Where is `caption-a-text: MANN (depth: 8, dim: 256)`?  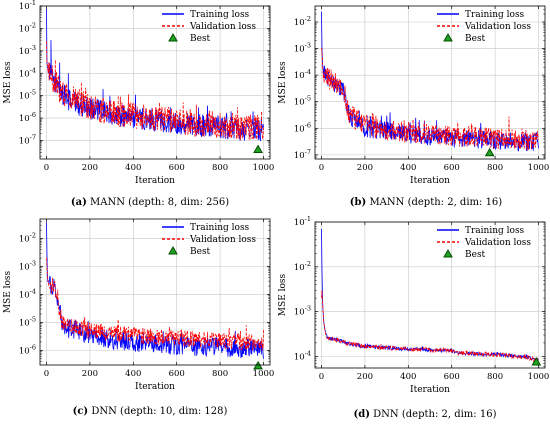
caption-a-text: MANN (depth: 8, dim: 256) is located at coordinates (158, 202).